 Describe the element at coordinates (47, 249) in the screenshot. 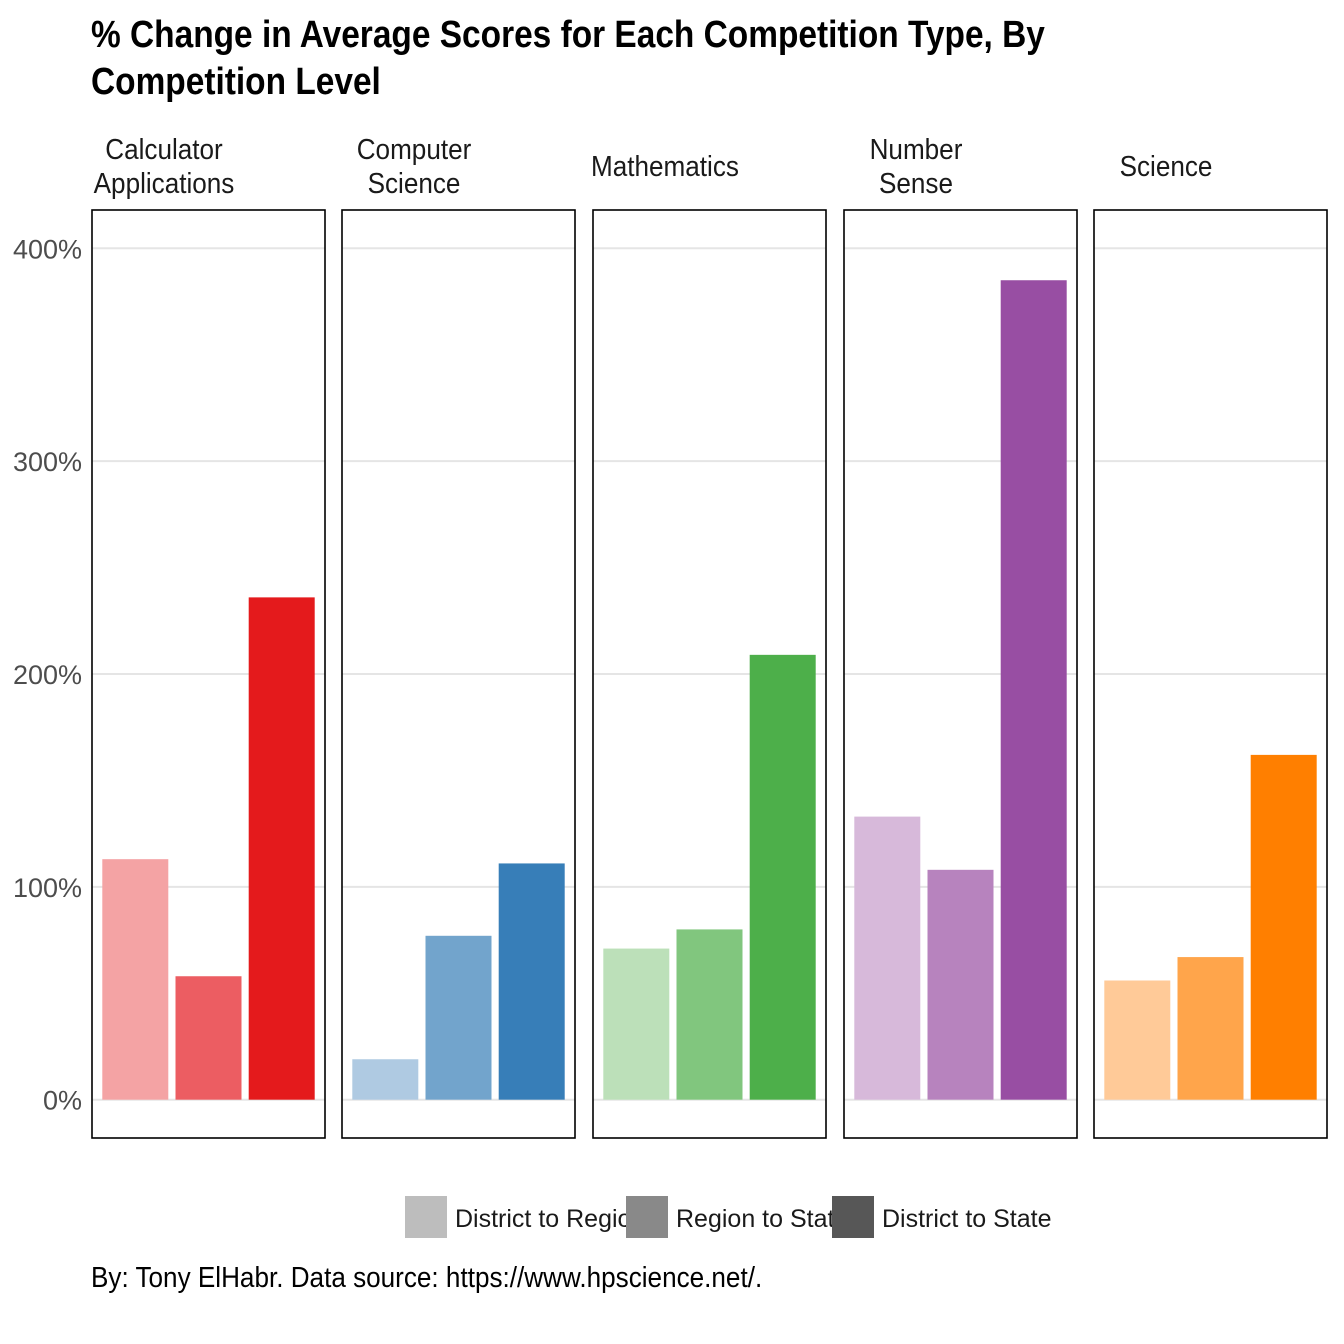

I see `y-tick-label: 400%` at that location.